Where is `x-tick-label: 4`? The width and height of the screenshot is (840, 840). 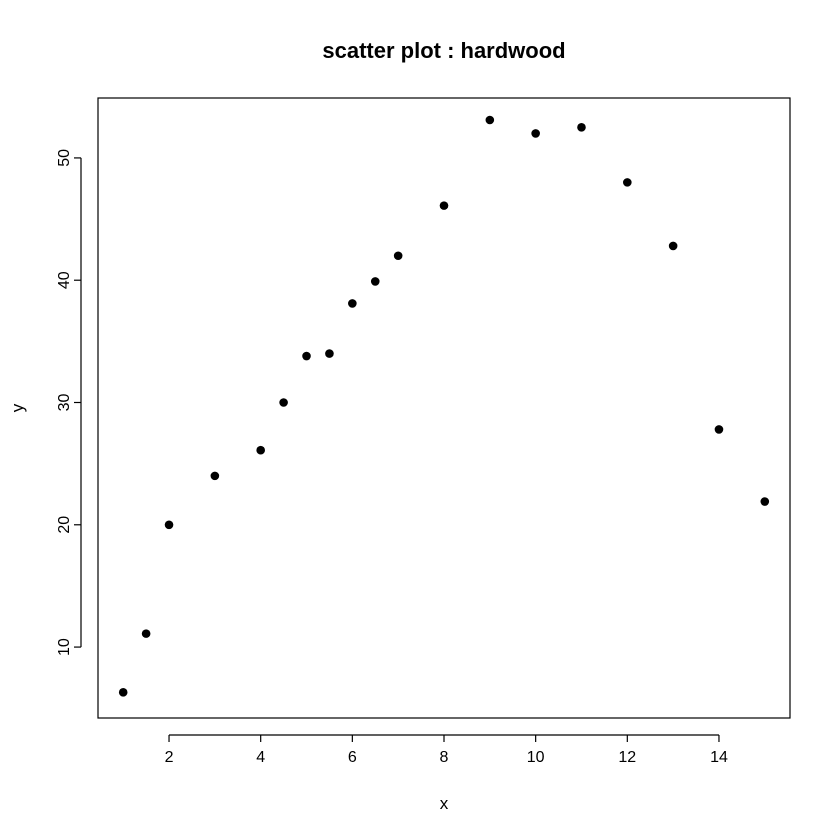 x-tick-label: 4 is located at coordinates (260, 757).